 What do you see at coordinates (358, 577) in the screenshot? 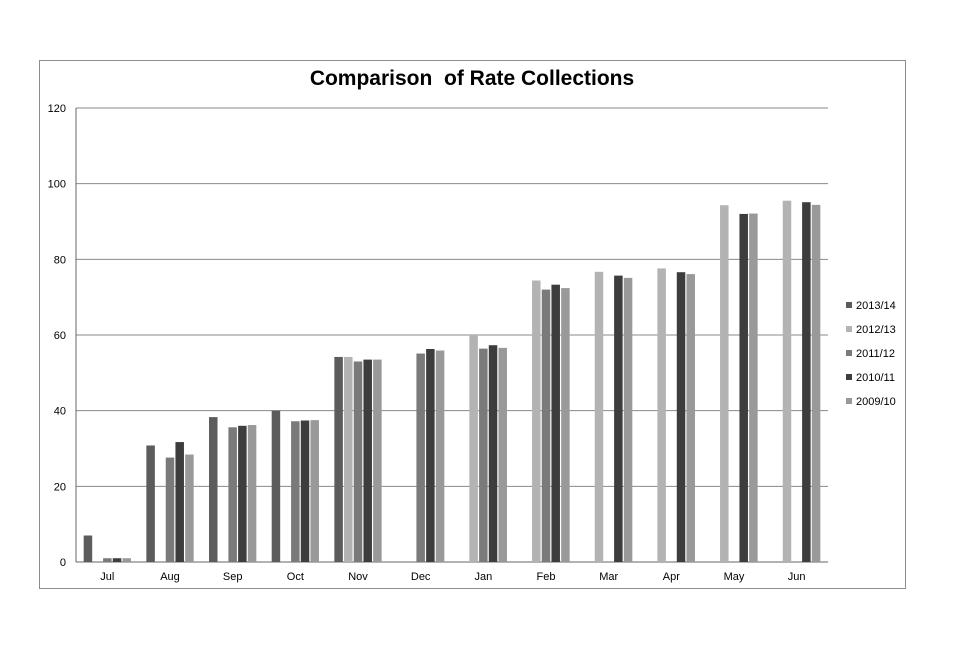
I see `x-tick-label: Nov` at bounding box center [358, 577].